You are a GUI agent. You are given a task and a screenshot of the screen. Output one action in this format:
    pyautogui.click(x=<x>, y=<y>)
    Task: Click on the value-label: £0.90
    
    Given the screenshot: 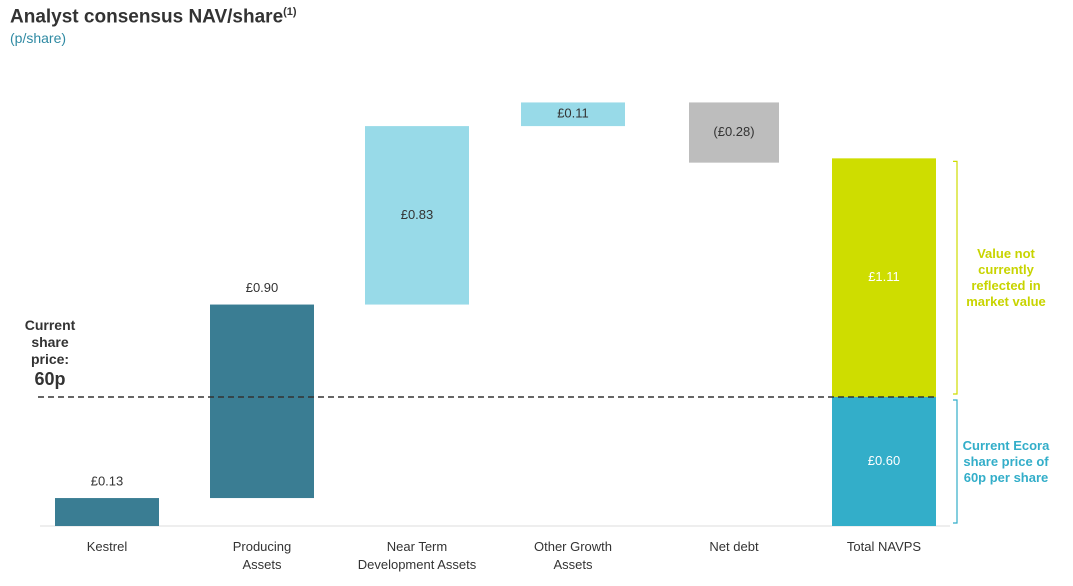 What is the action you would take?
    pyautogui.click(x=262, y=287)
    